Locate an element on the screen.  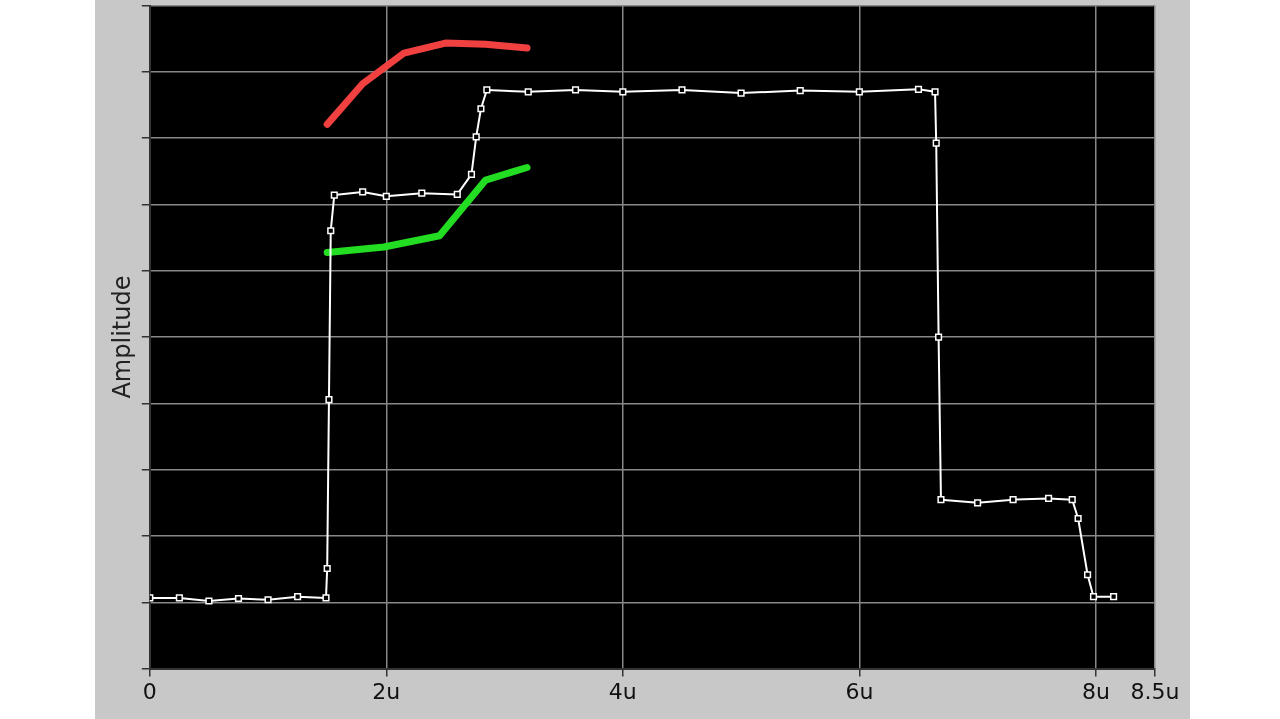
x-tick-label: 0 is located at coordinates (149, 691).